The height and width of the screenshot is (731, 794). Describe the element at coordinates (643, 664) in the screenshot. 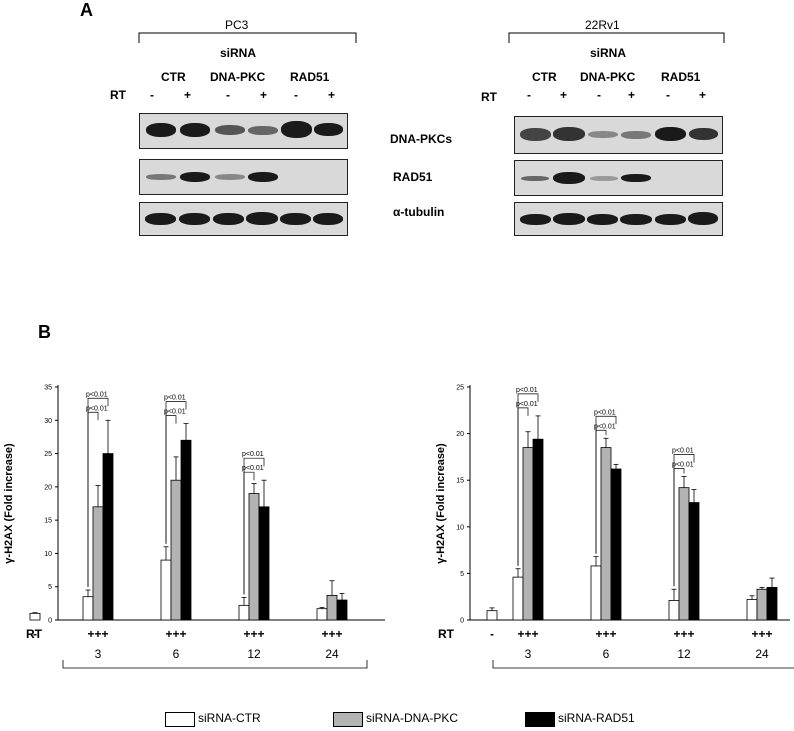

I see `hours-bracket` at that location.